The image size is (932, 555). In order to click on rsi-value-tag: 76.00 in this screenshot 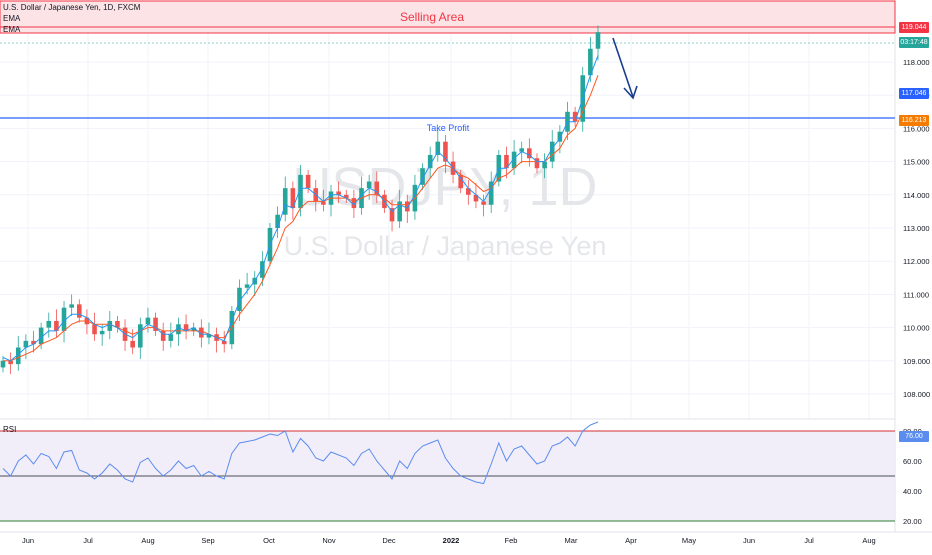, I will do `click(914, 436)`.